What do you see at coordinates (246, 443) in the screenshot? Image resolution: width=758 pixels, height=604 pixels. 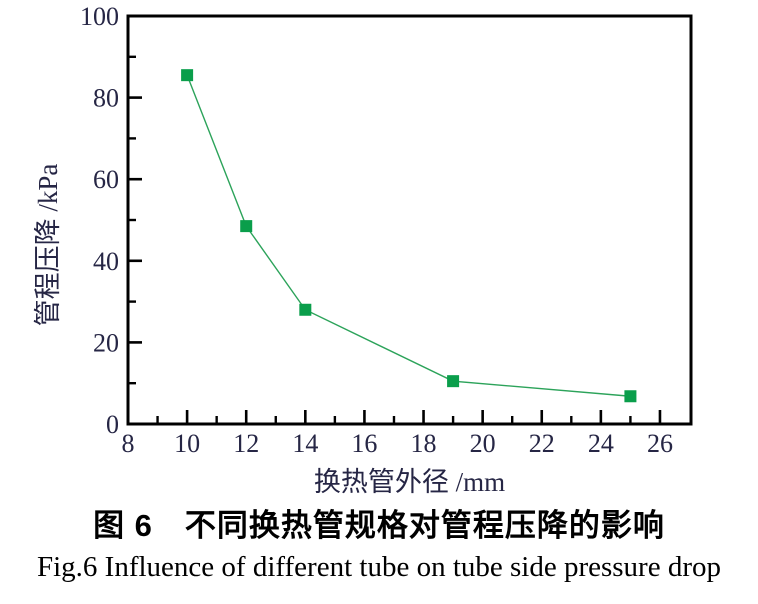 I see `x-tick-label: 12` at bounding box center [246, 443].